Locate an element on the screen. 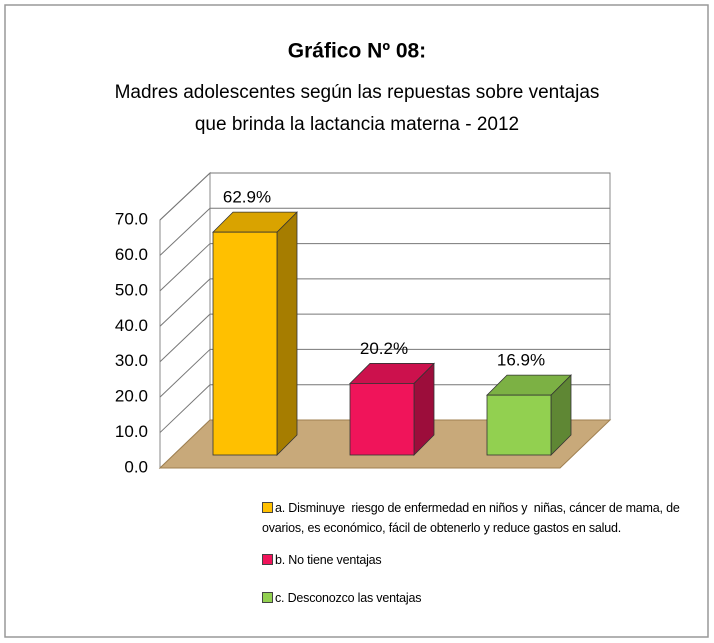 The image size is (714, 643). y-tick-label: 20.0 is located at coordinates (131, 396).